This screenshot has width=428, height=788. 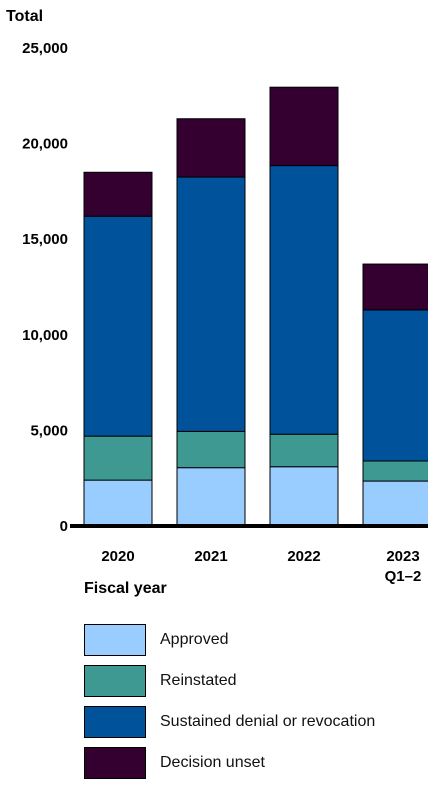 I want to click on x-tick-label: 2023 Q1–2, so click(x=403, y=566).